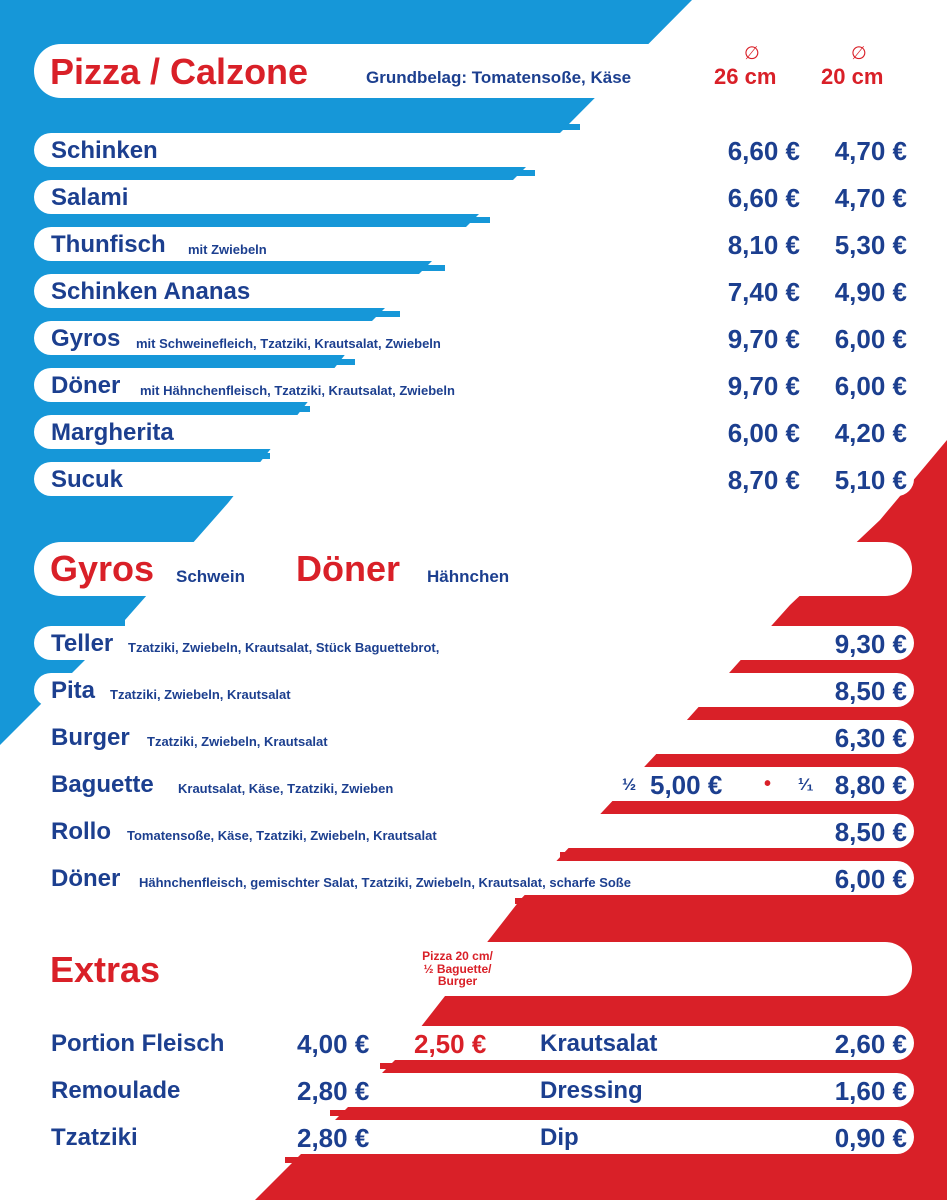 The height and width of the screenshot is (1200, 947). I want to click on pizza-item-name: Gyros, so click(86, 338).